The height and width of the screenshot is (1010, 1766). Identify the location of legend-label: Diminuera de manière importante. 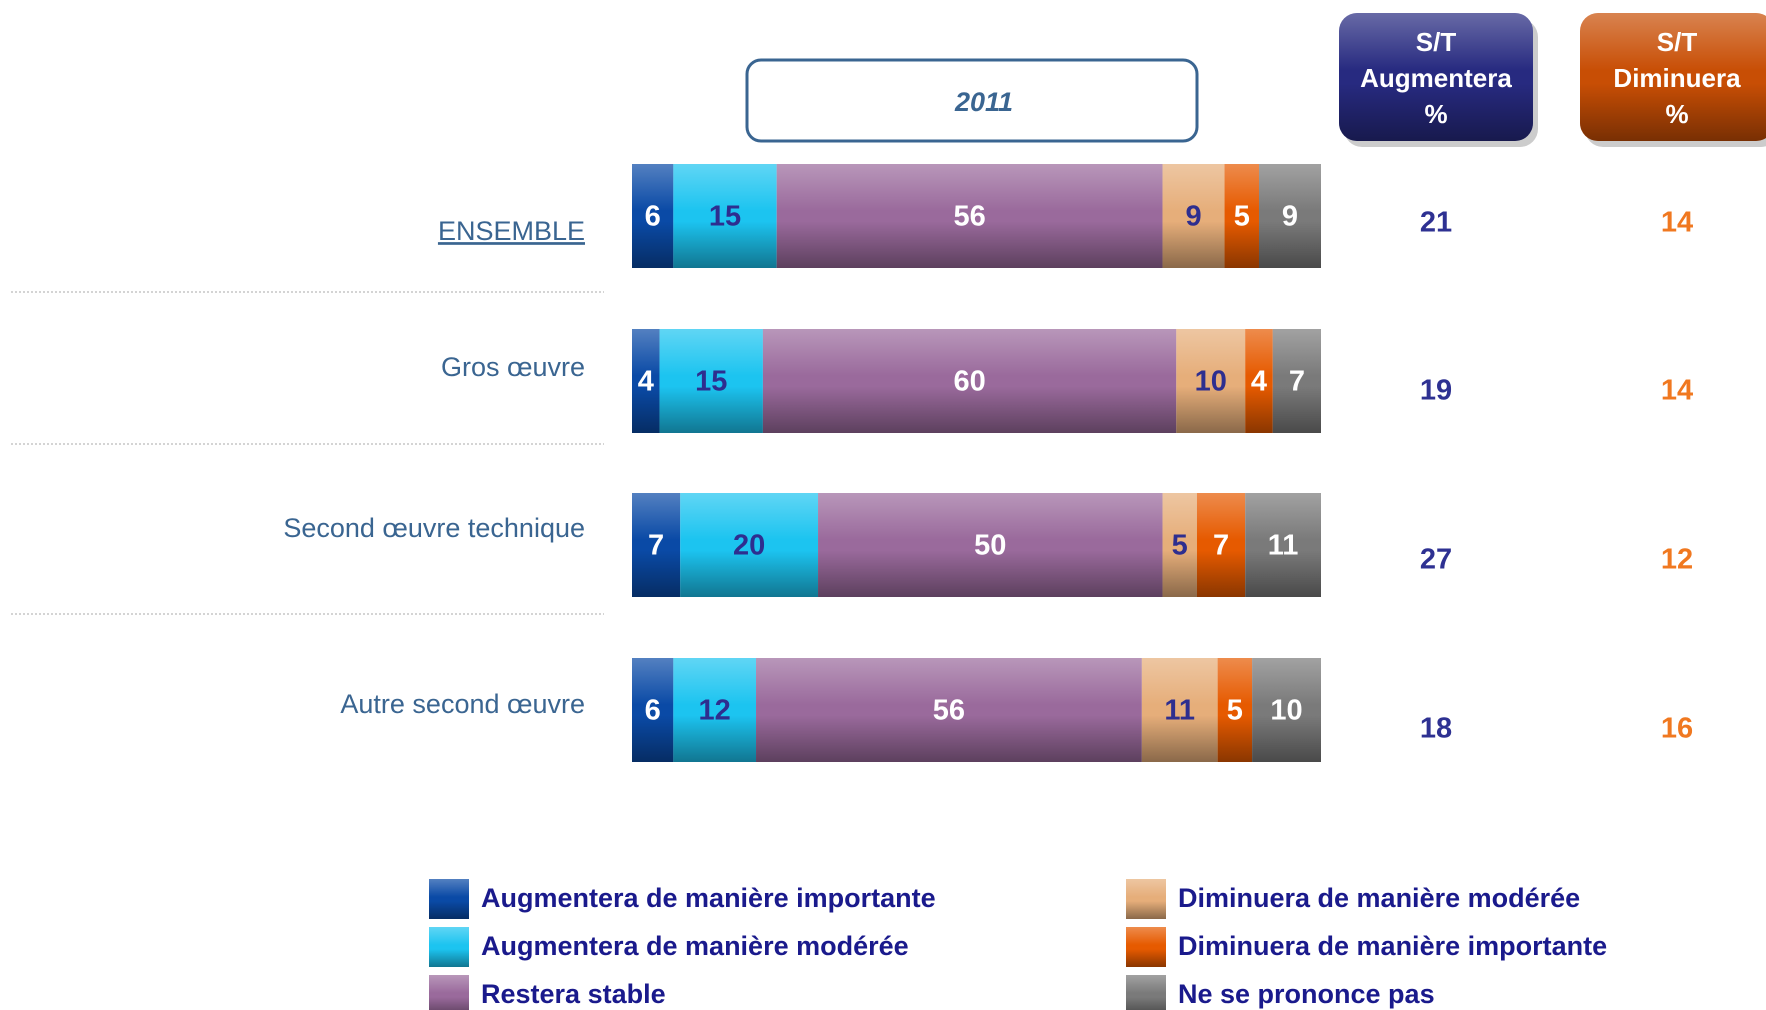
(1392, 946).